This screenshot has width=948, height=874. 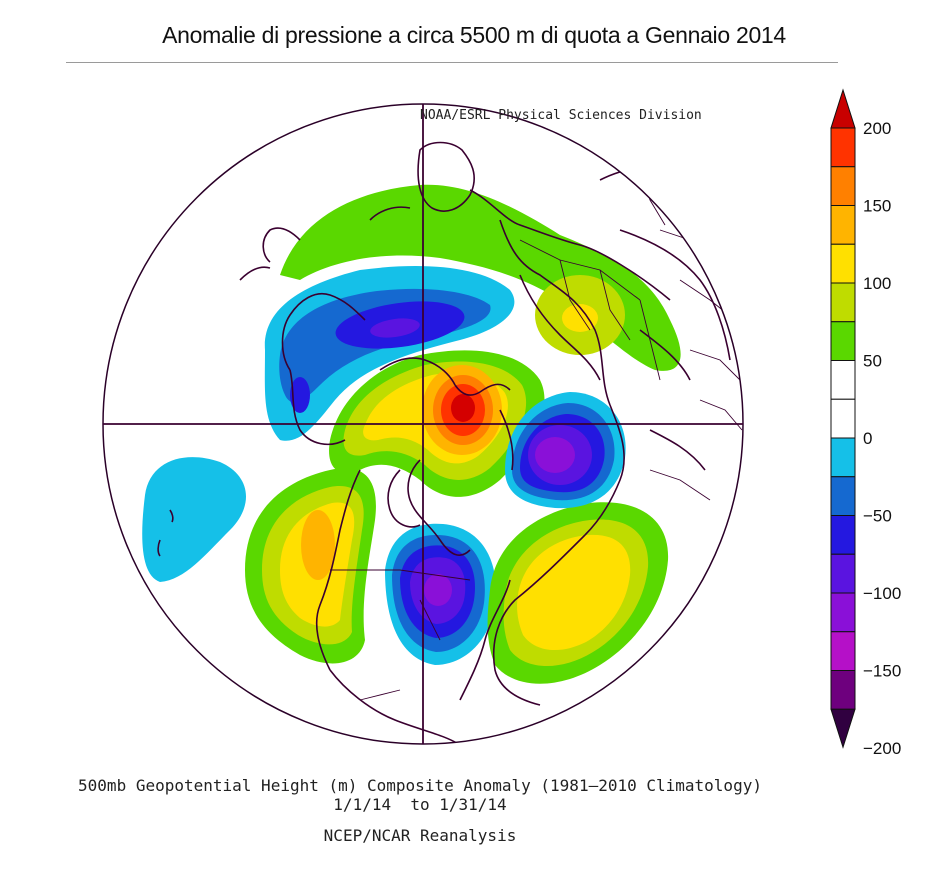 I want to click on colorbar-tick-label: −50, so click(x=877, y=516).